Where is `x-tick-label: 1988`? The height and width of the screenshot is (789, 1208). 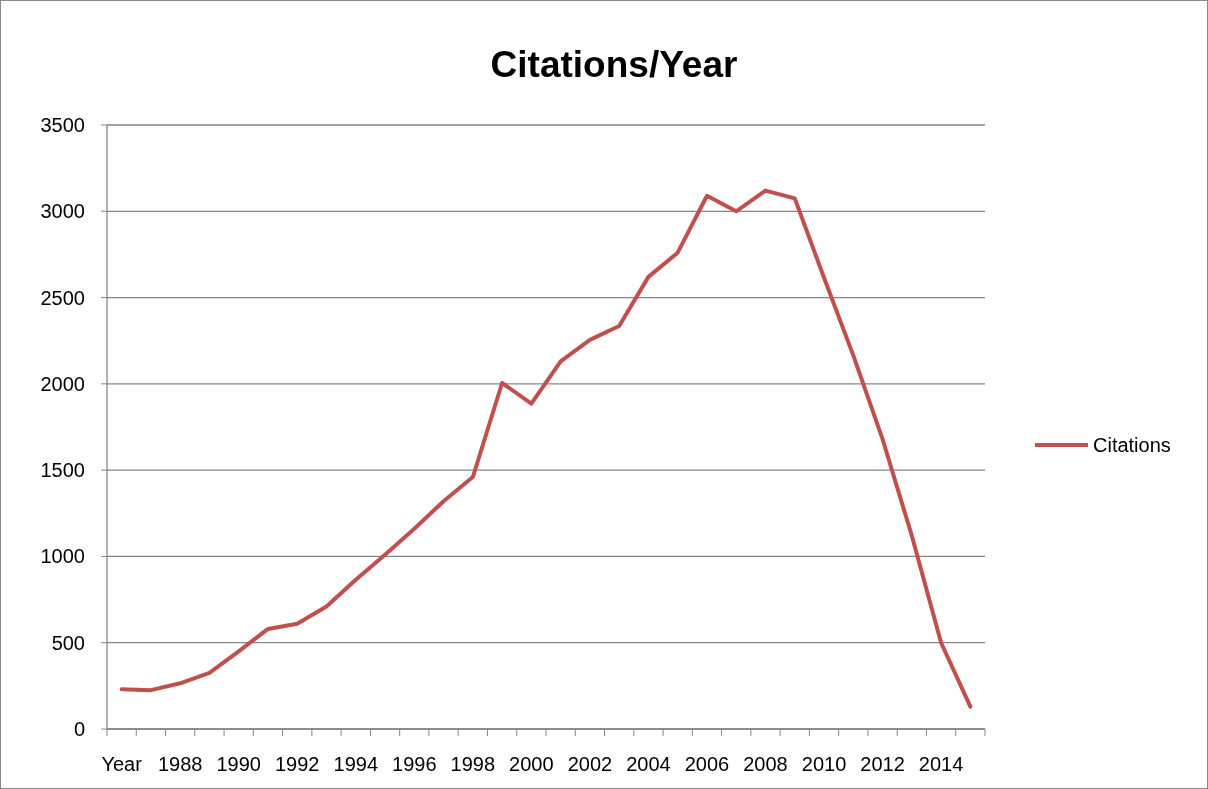
x-tick-label: 1988 is located at coordinates (180, 764).